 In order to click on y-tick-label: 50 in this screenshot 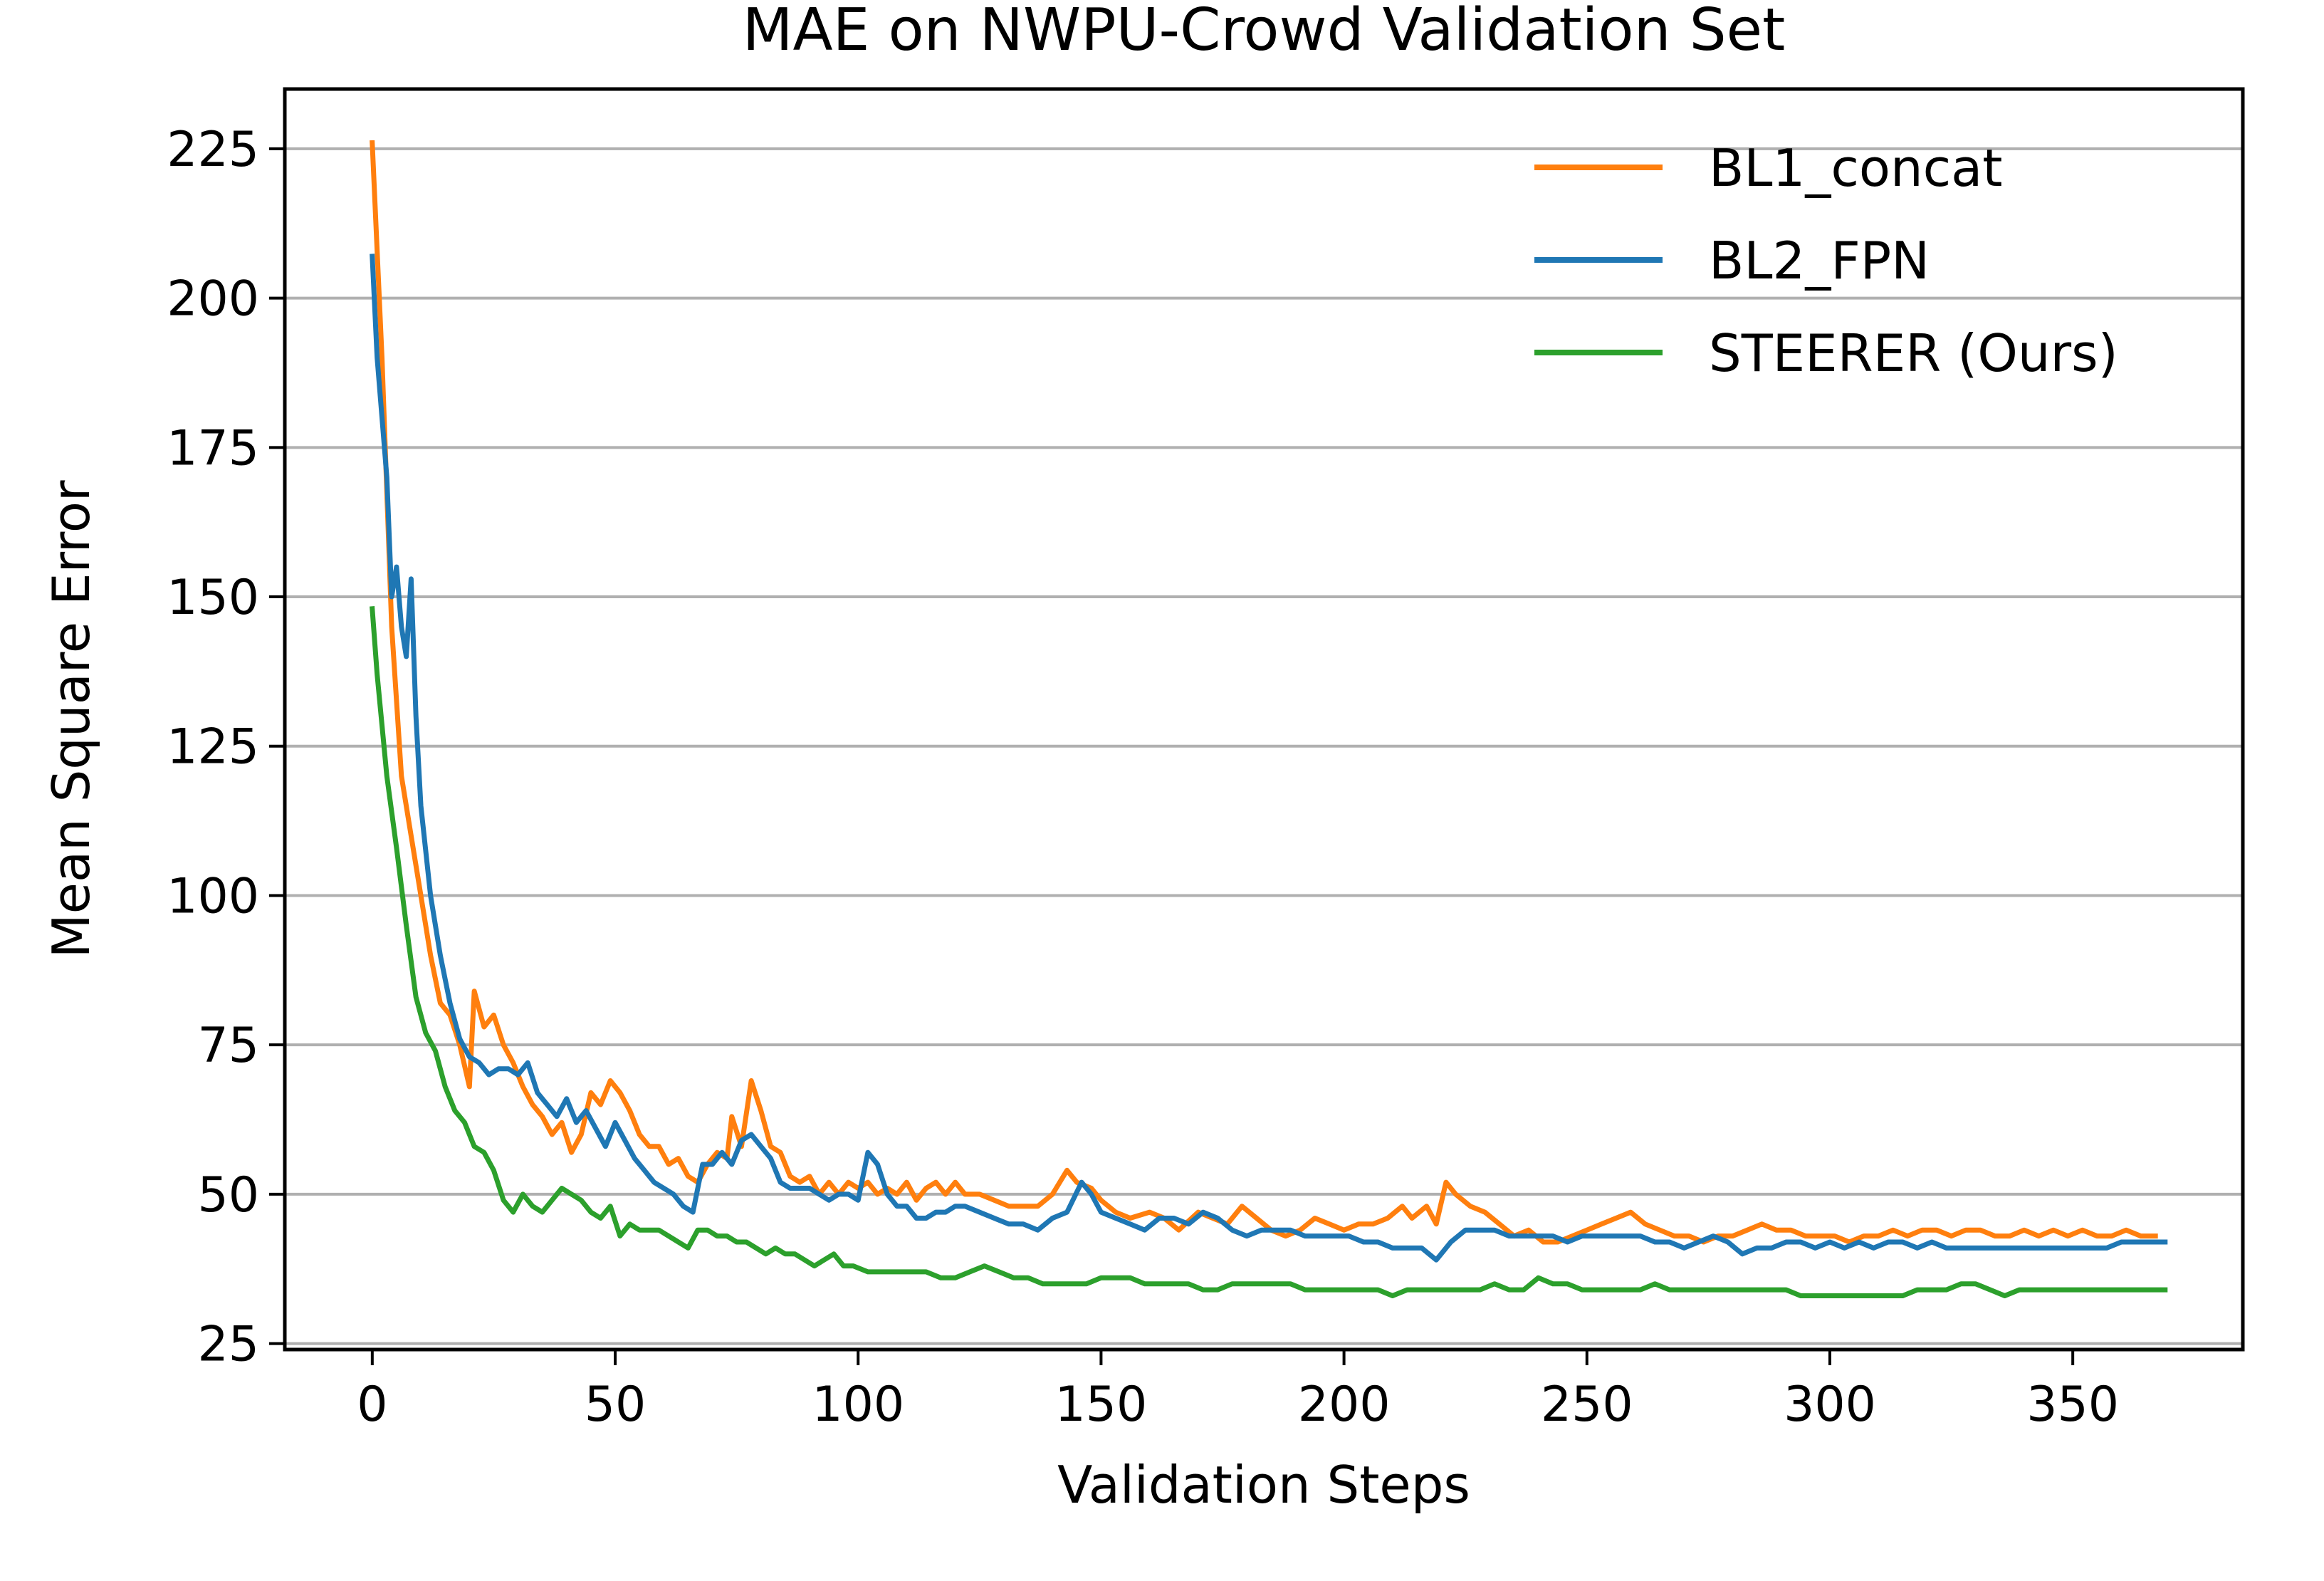, I will do `click(228, 1195)`.